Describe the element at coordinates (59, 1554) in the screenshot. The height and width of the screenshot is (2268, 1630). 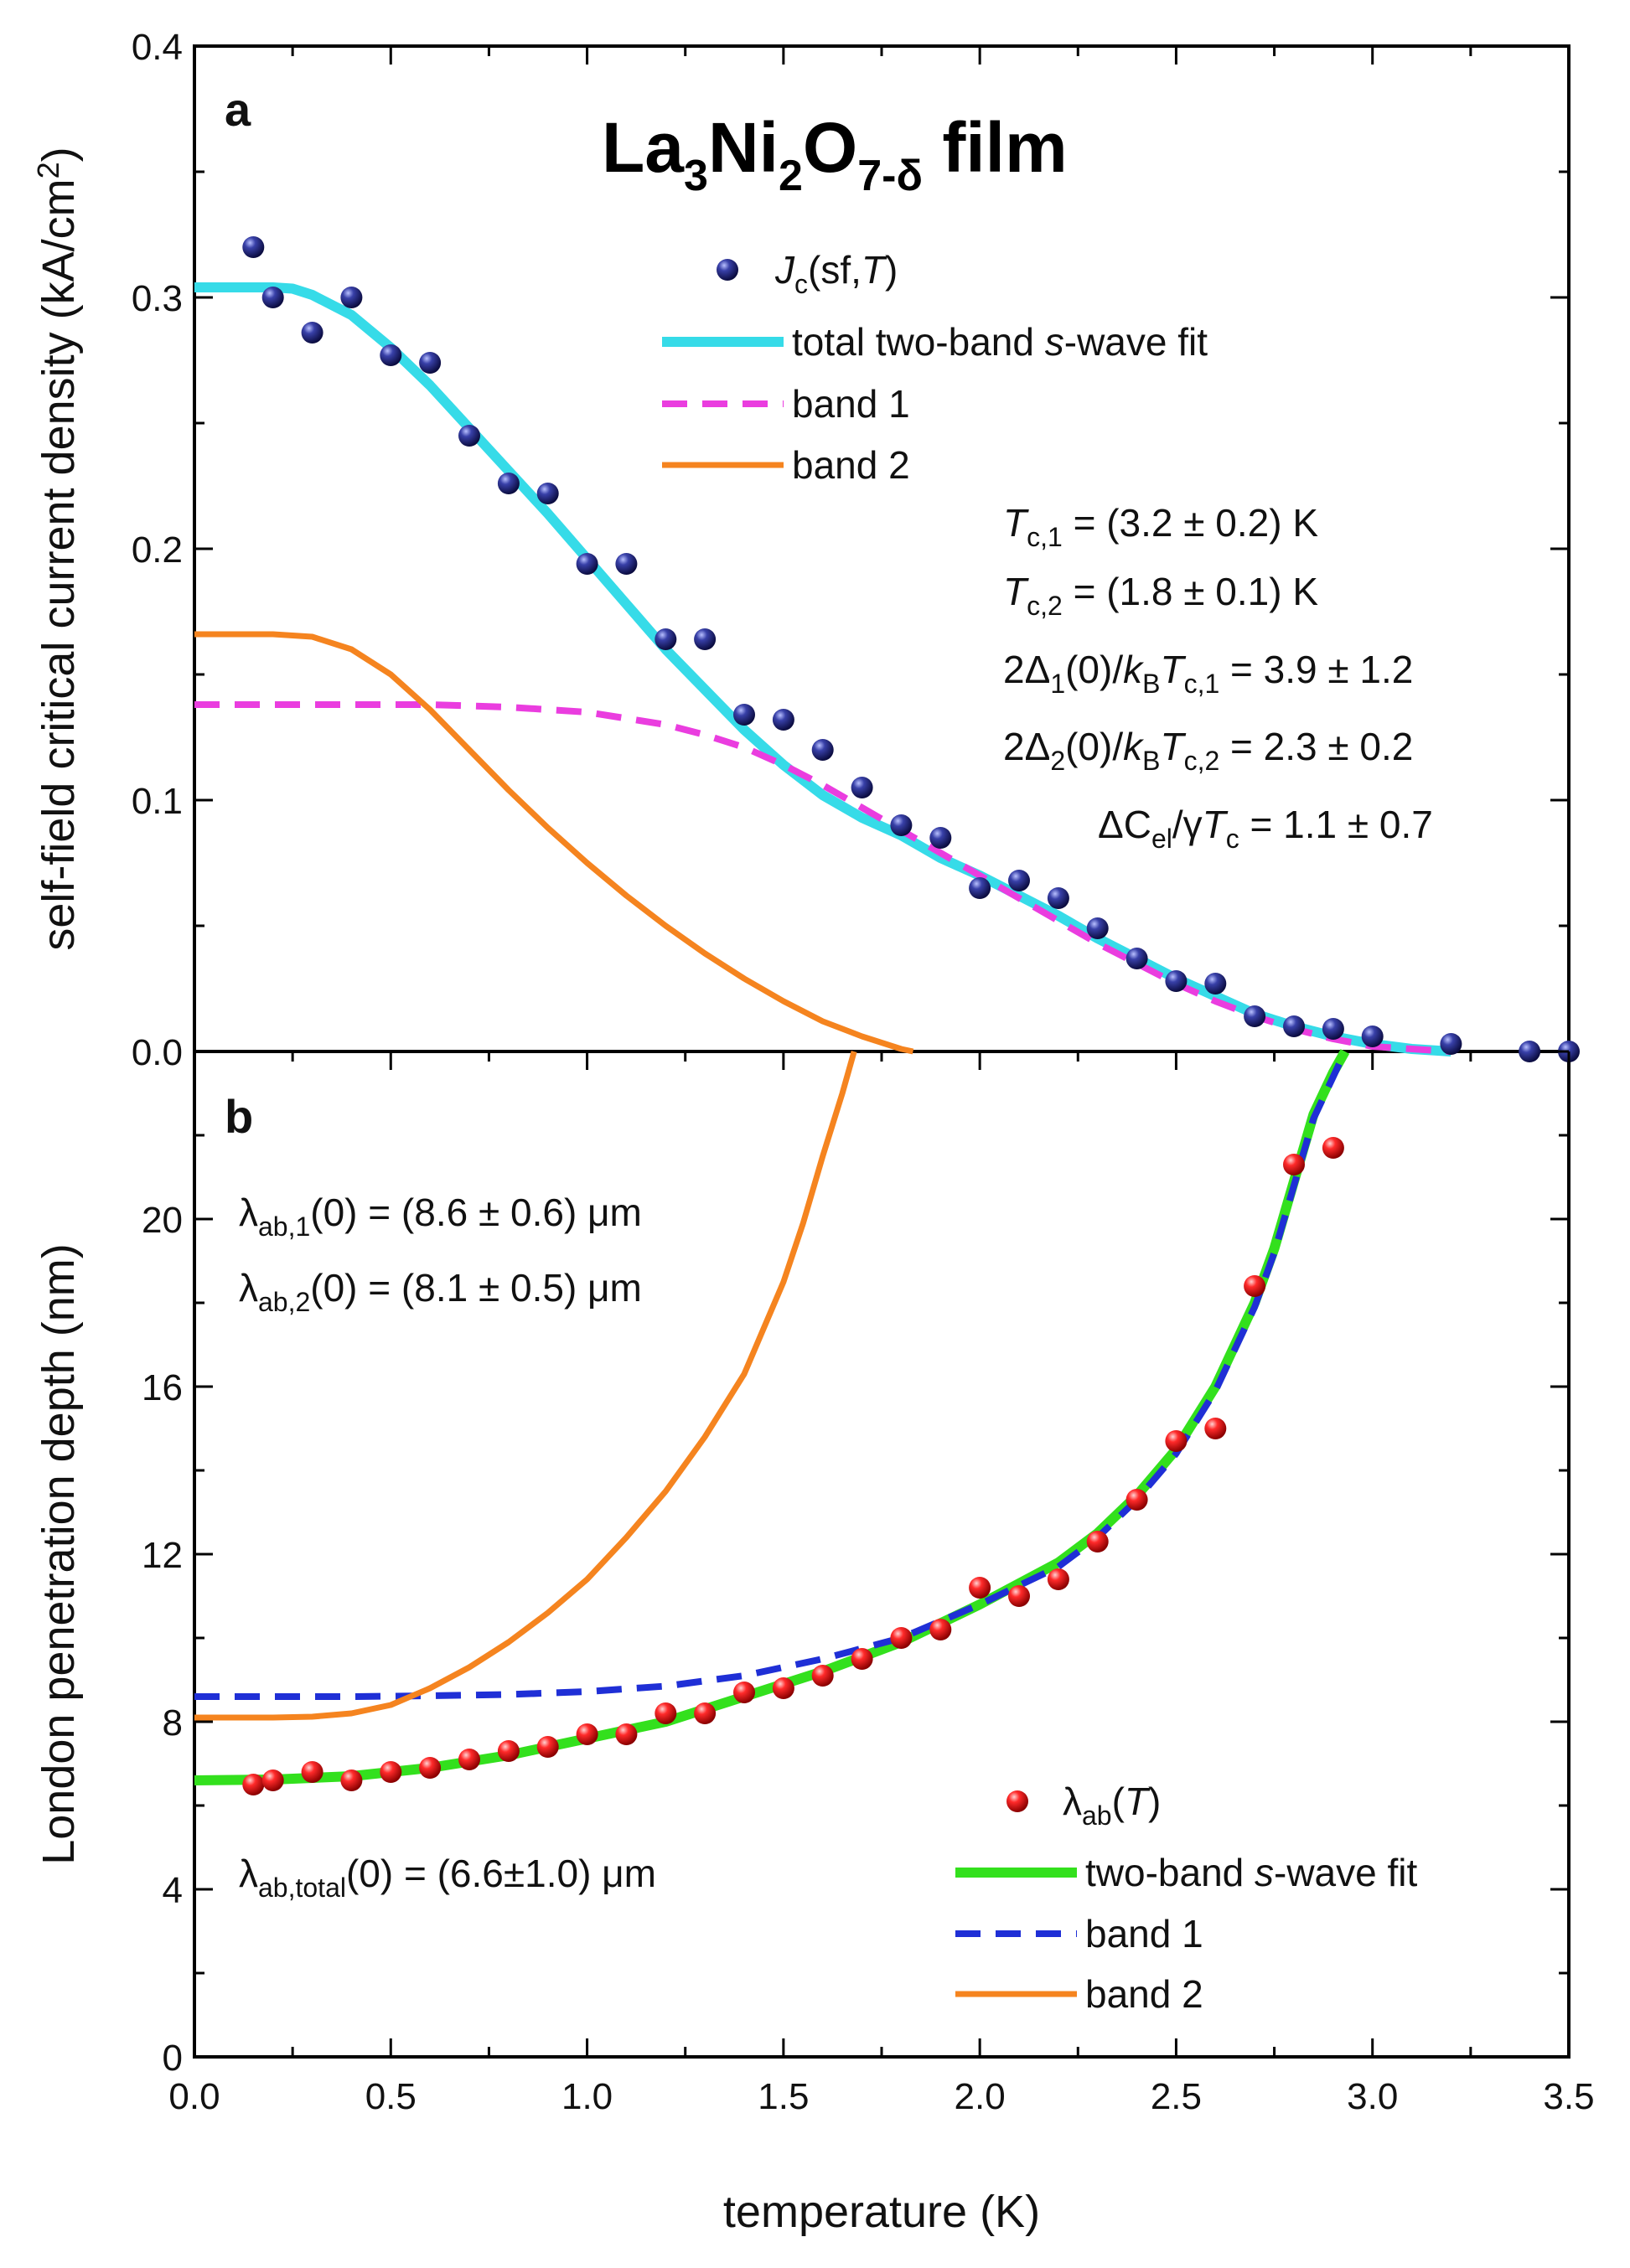
I see `panel-b-y-axis-title: London penetration depth (nm)` at that location.